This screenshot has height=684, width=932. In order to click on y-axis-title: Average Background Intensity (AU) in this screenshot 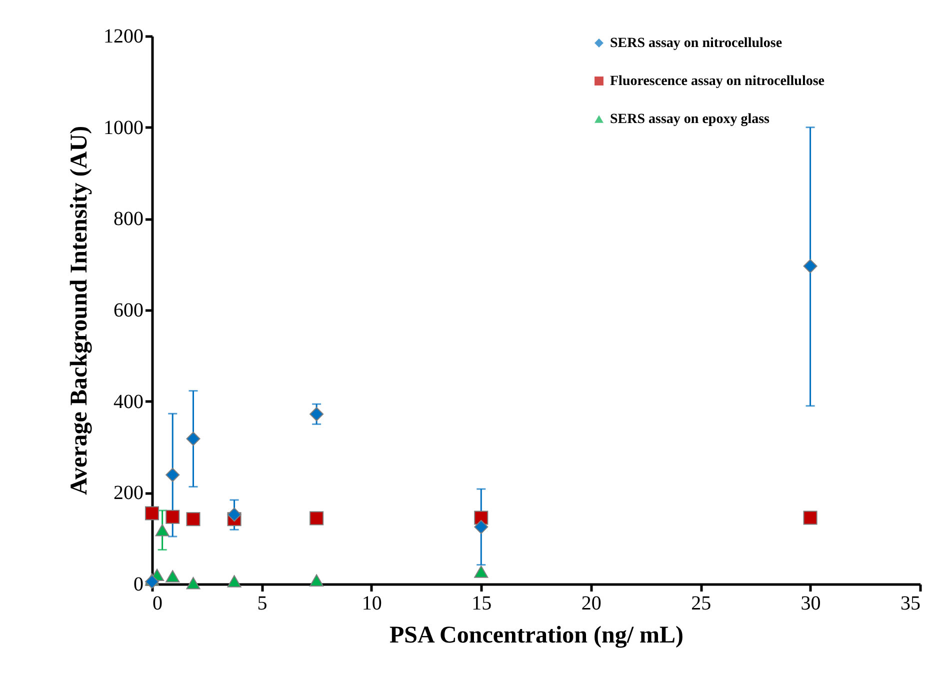, I will do `click(79, 311)`.